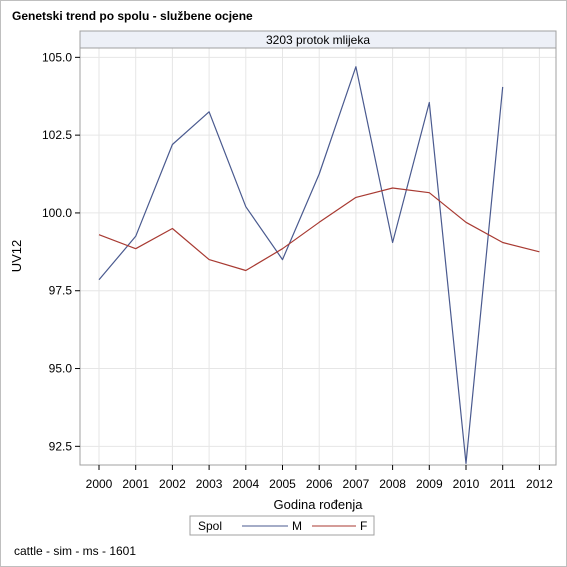 Image resolution: width=567 pixels, height=567 pixels. What do you see at coordinates (282, 525) in the screenshot?
I see `legend: Spol M F` at bounding box center [282, 525].